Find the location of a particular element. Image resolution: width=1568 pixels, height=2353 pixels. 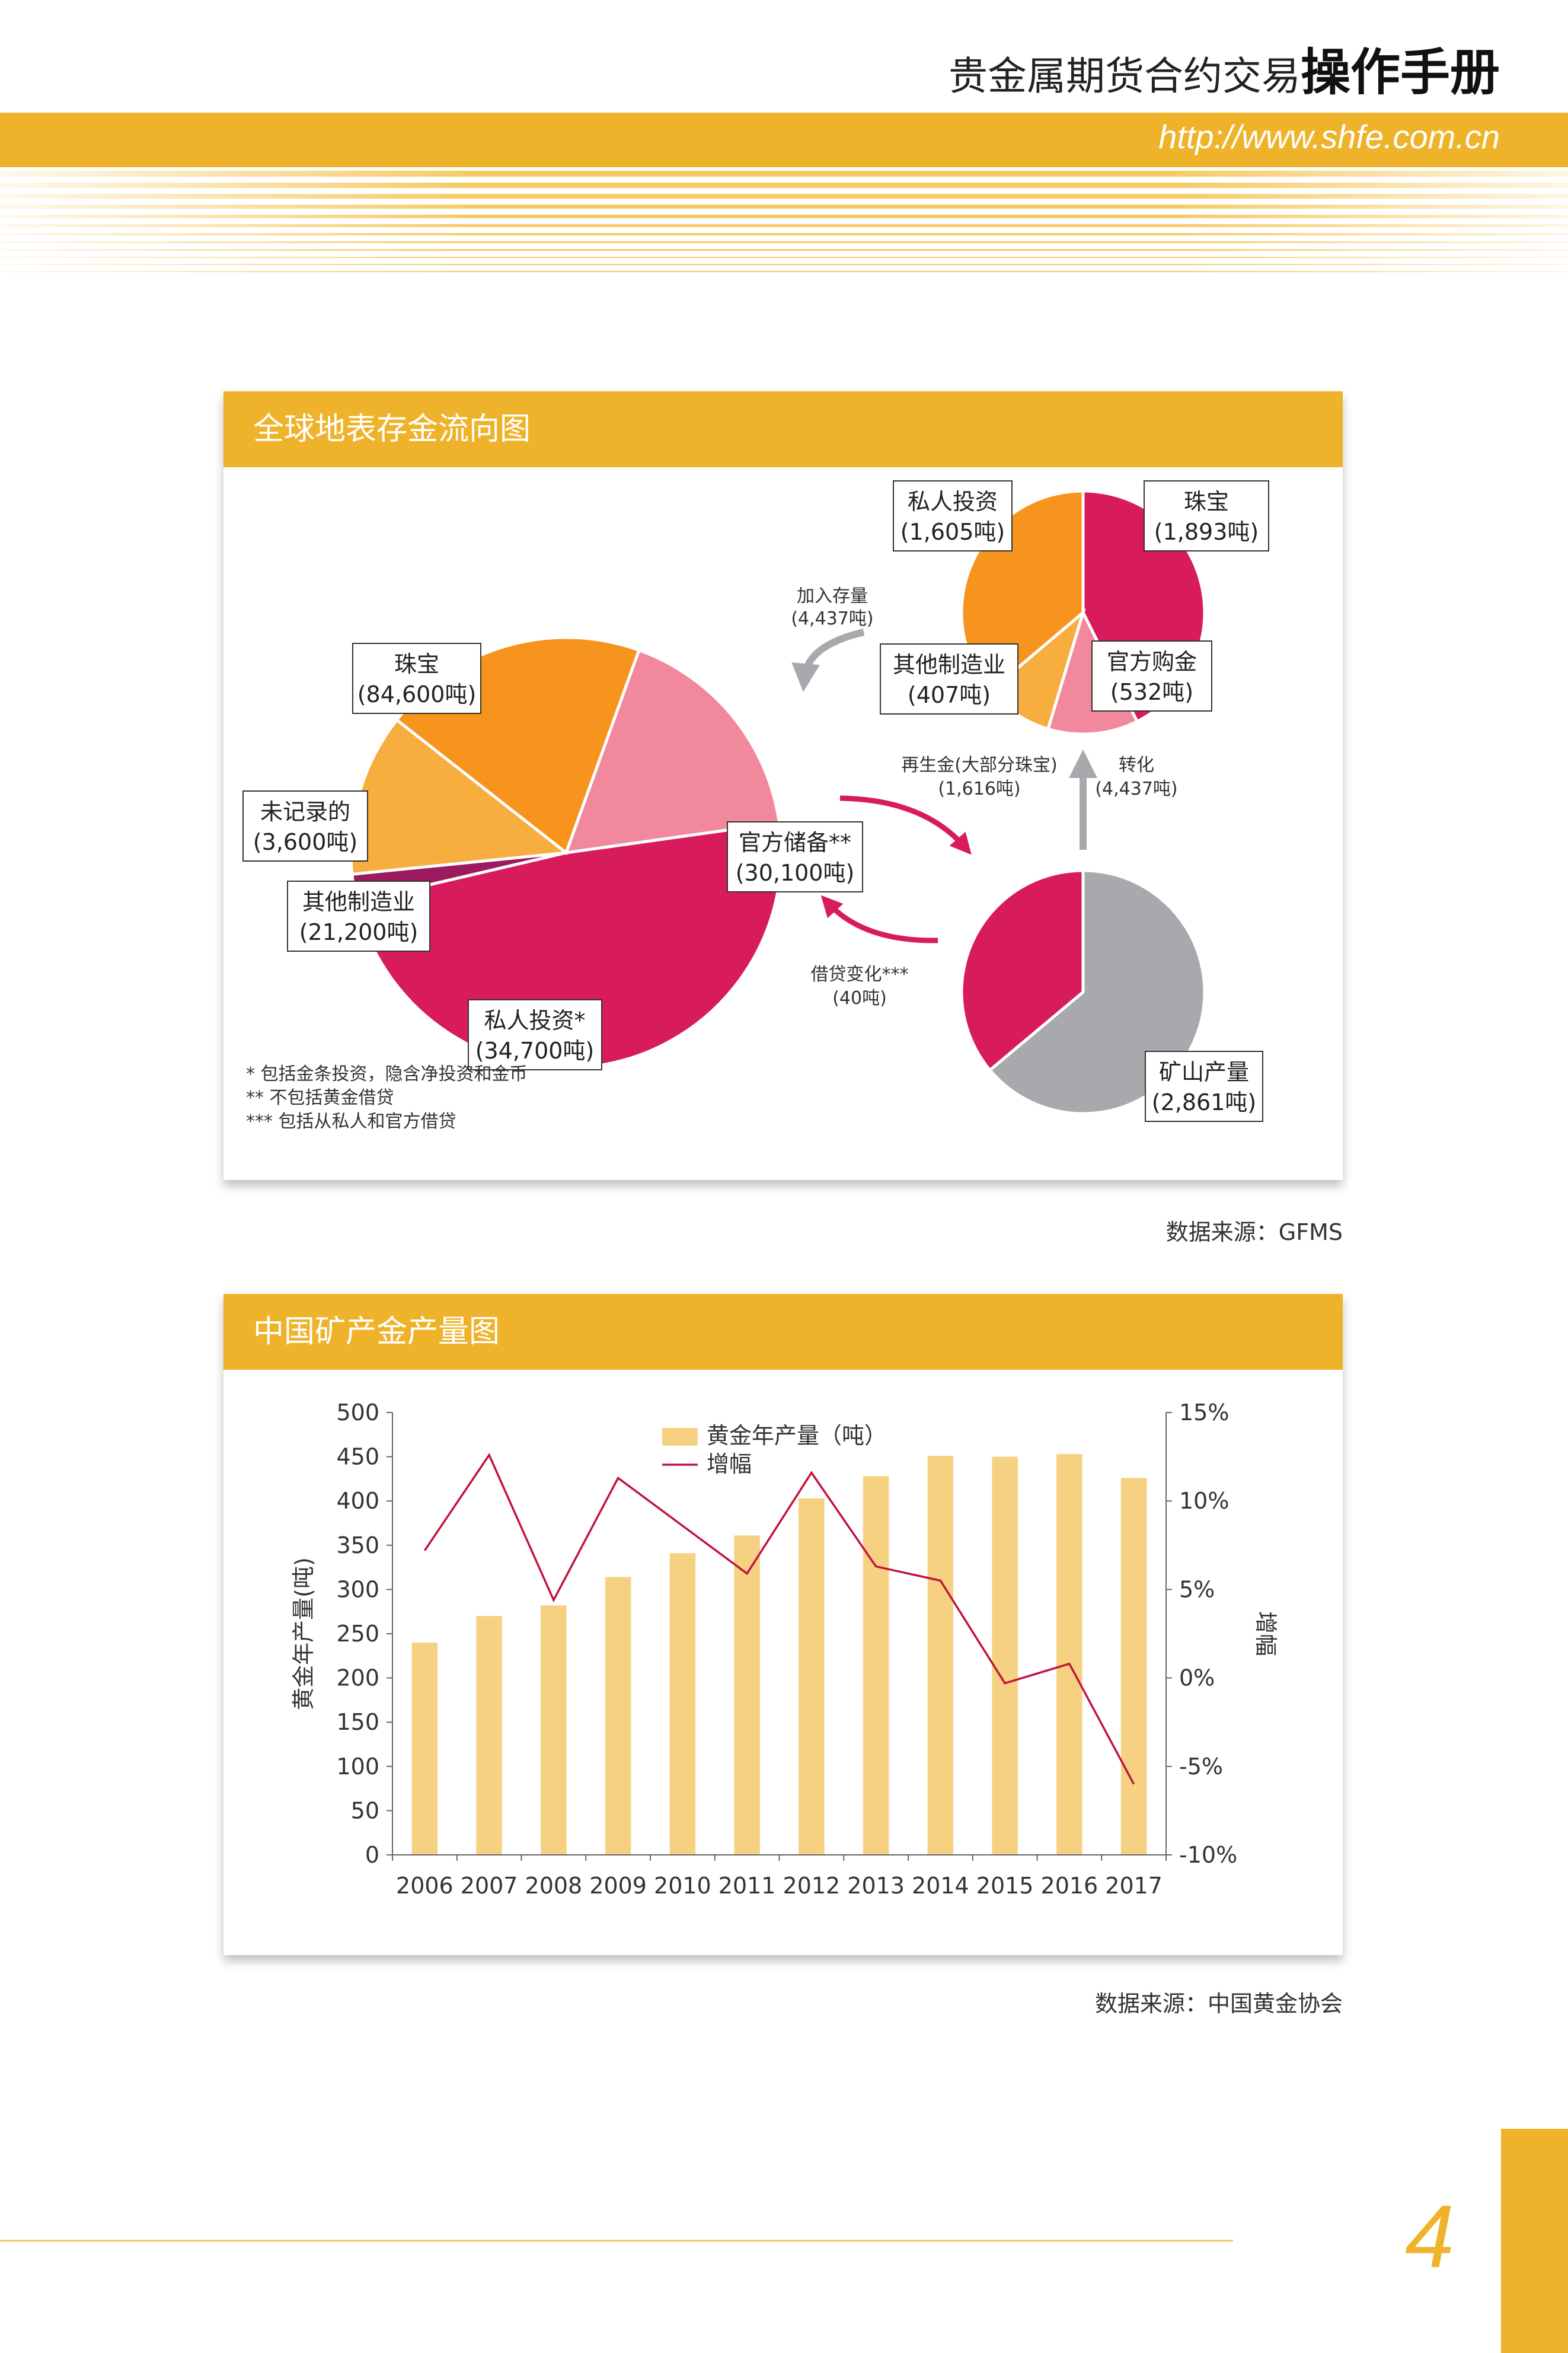

label-unrecorded: 未记录的 (3,600吨) is located at coordinates (305, 826).